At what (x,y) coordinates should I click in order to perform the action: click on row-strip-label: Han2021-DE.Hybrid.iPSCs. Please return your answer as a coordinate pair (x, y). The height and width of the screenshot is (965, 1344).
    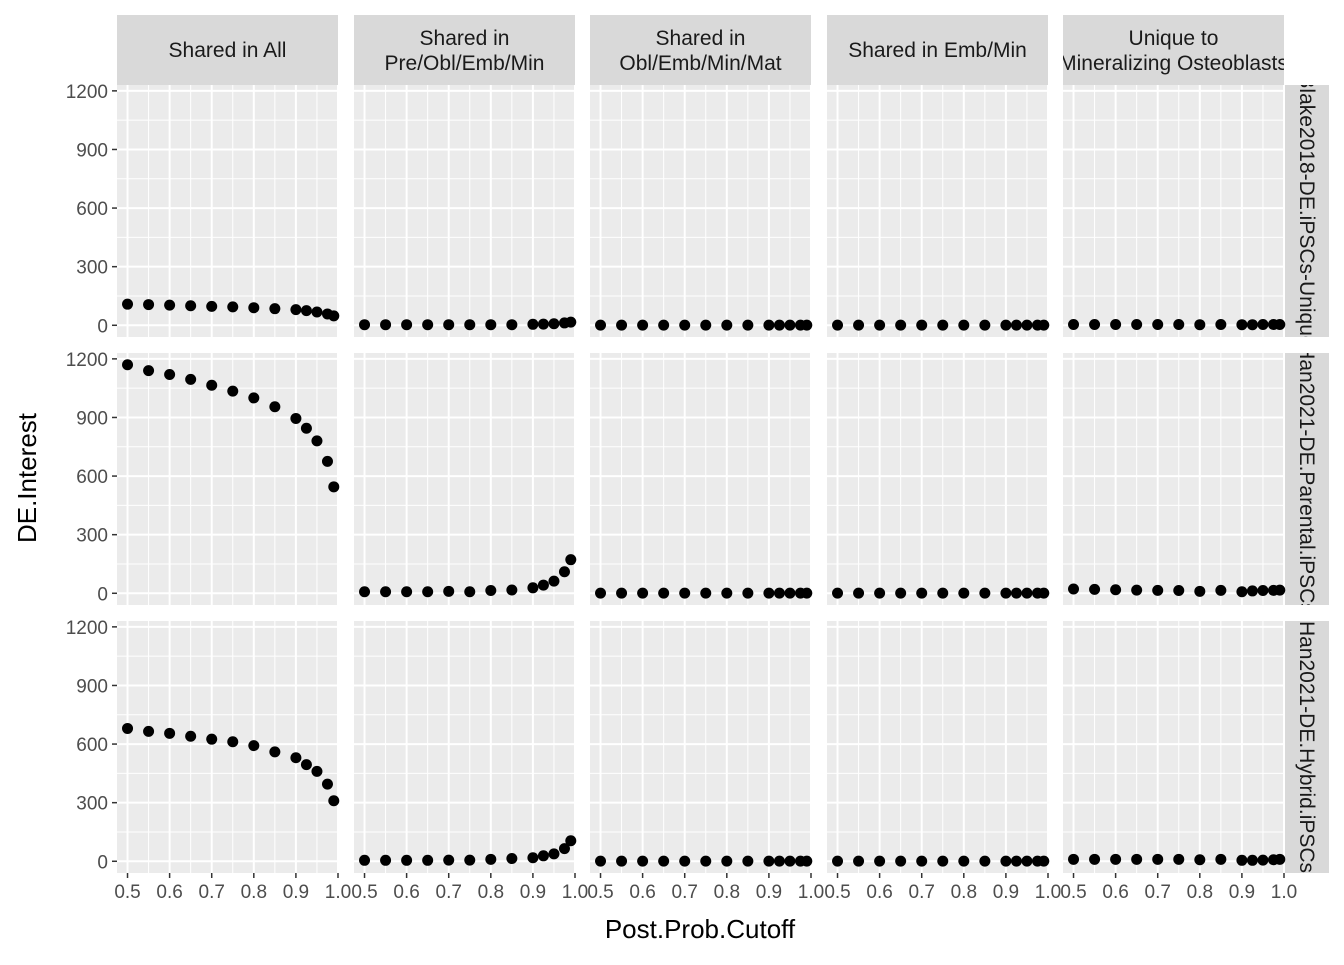
    Looking at the image, I should click on (1306, 747).